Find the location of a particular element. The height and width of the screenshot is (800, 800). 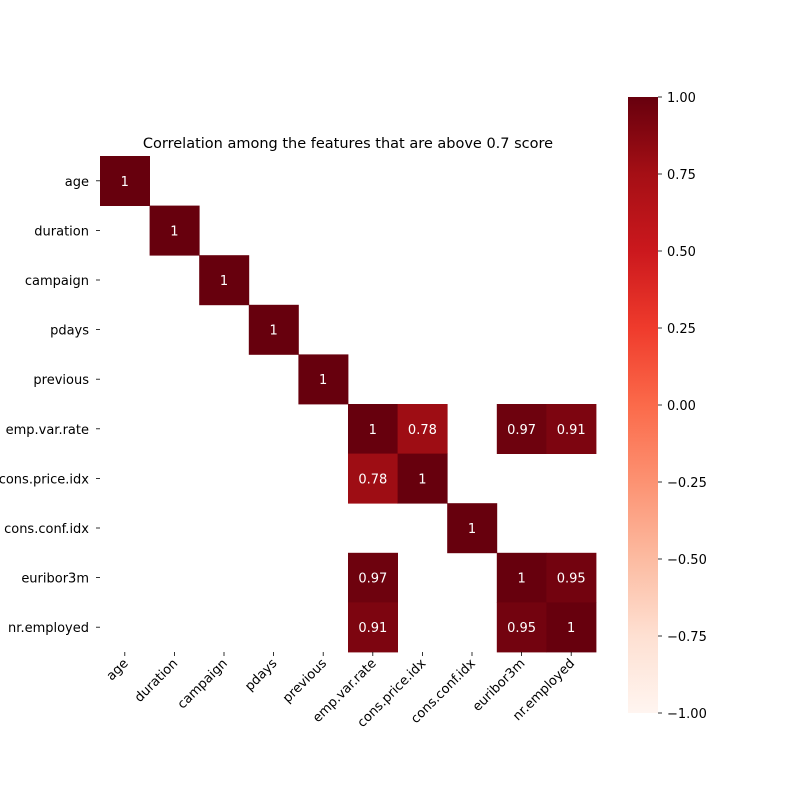

colorbar-tick-label: 0.50 is located at coordinates (681, 252).